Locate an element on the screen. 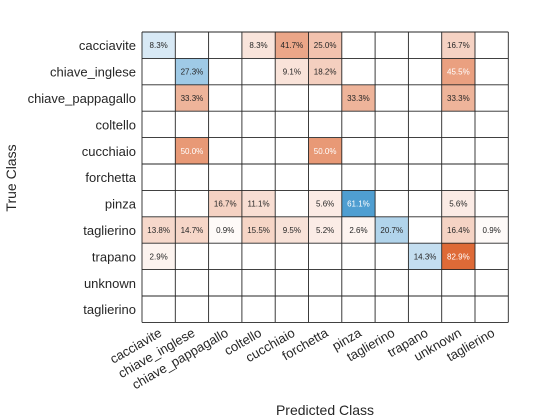  x-axis-label: Predicted Class is located at coordinates (325, 410).